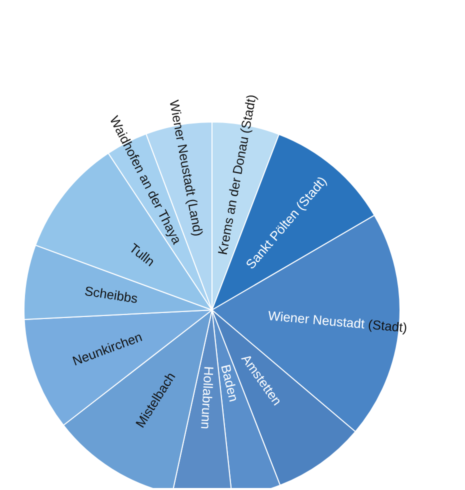  I want to click on slice-label: Scheibbs, so click(112, 294).